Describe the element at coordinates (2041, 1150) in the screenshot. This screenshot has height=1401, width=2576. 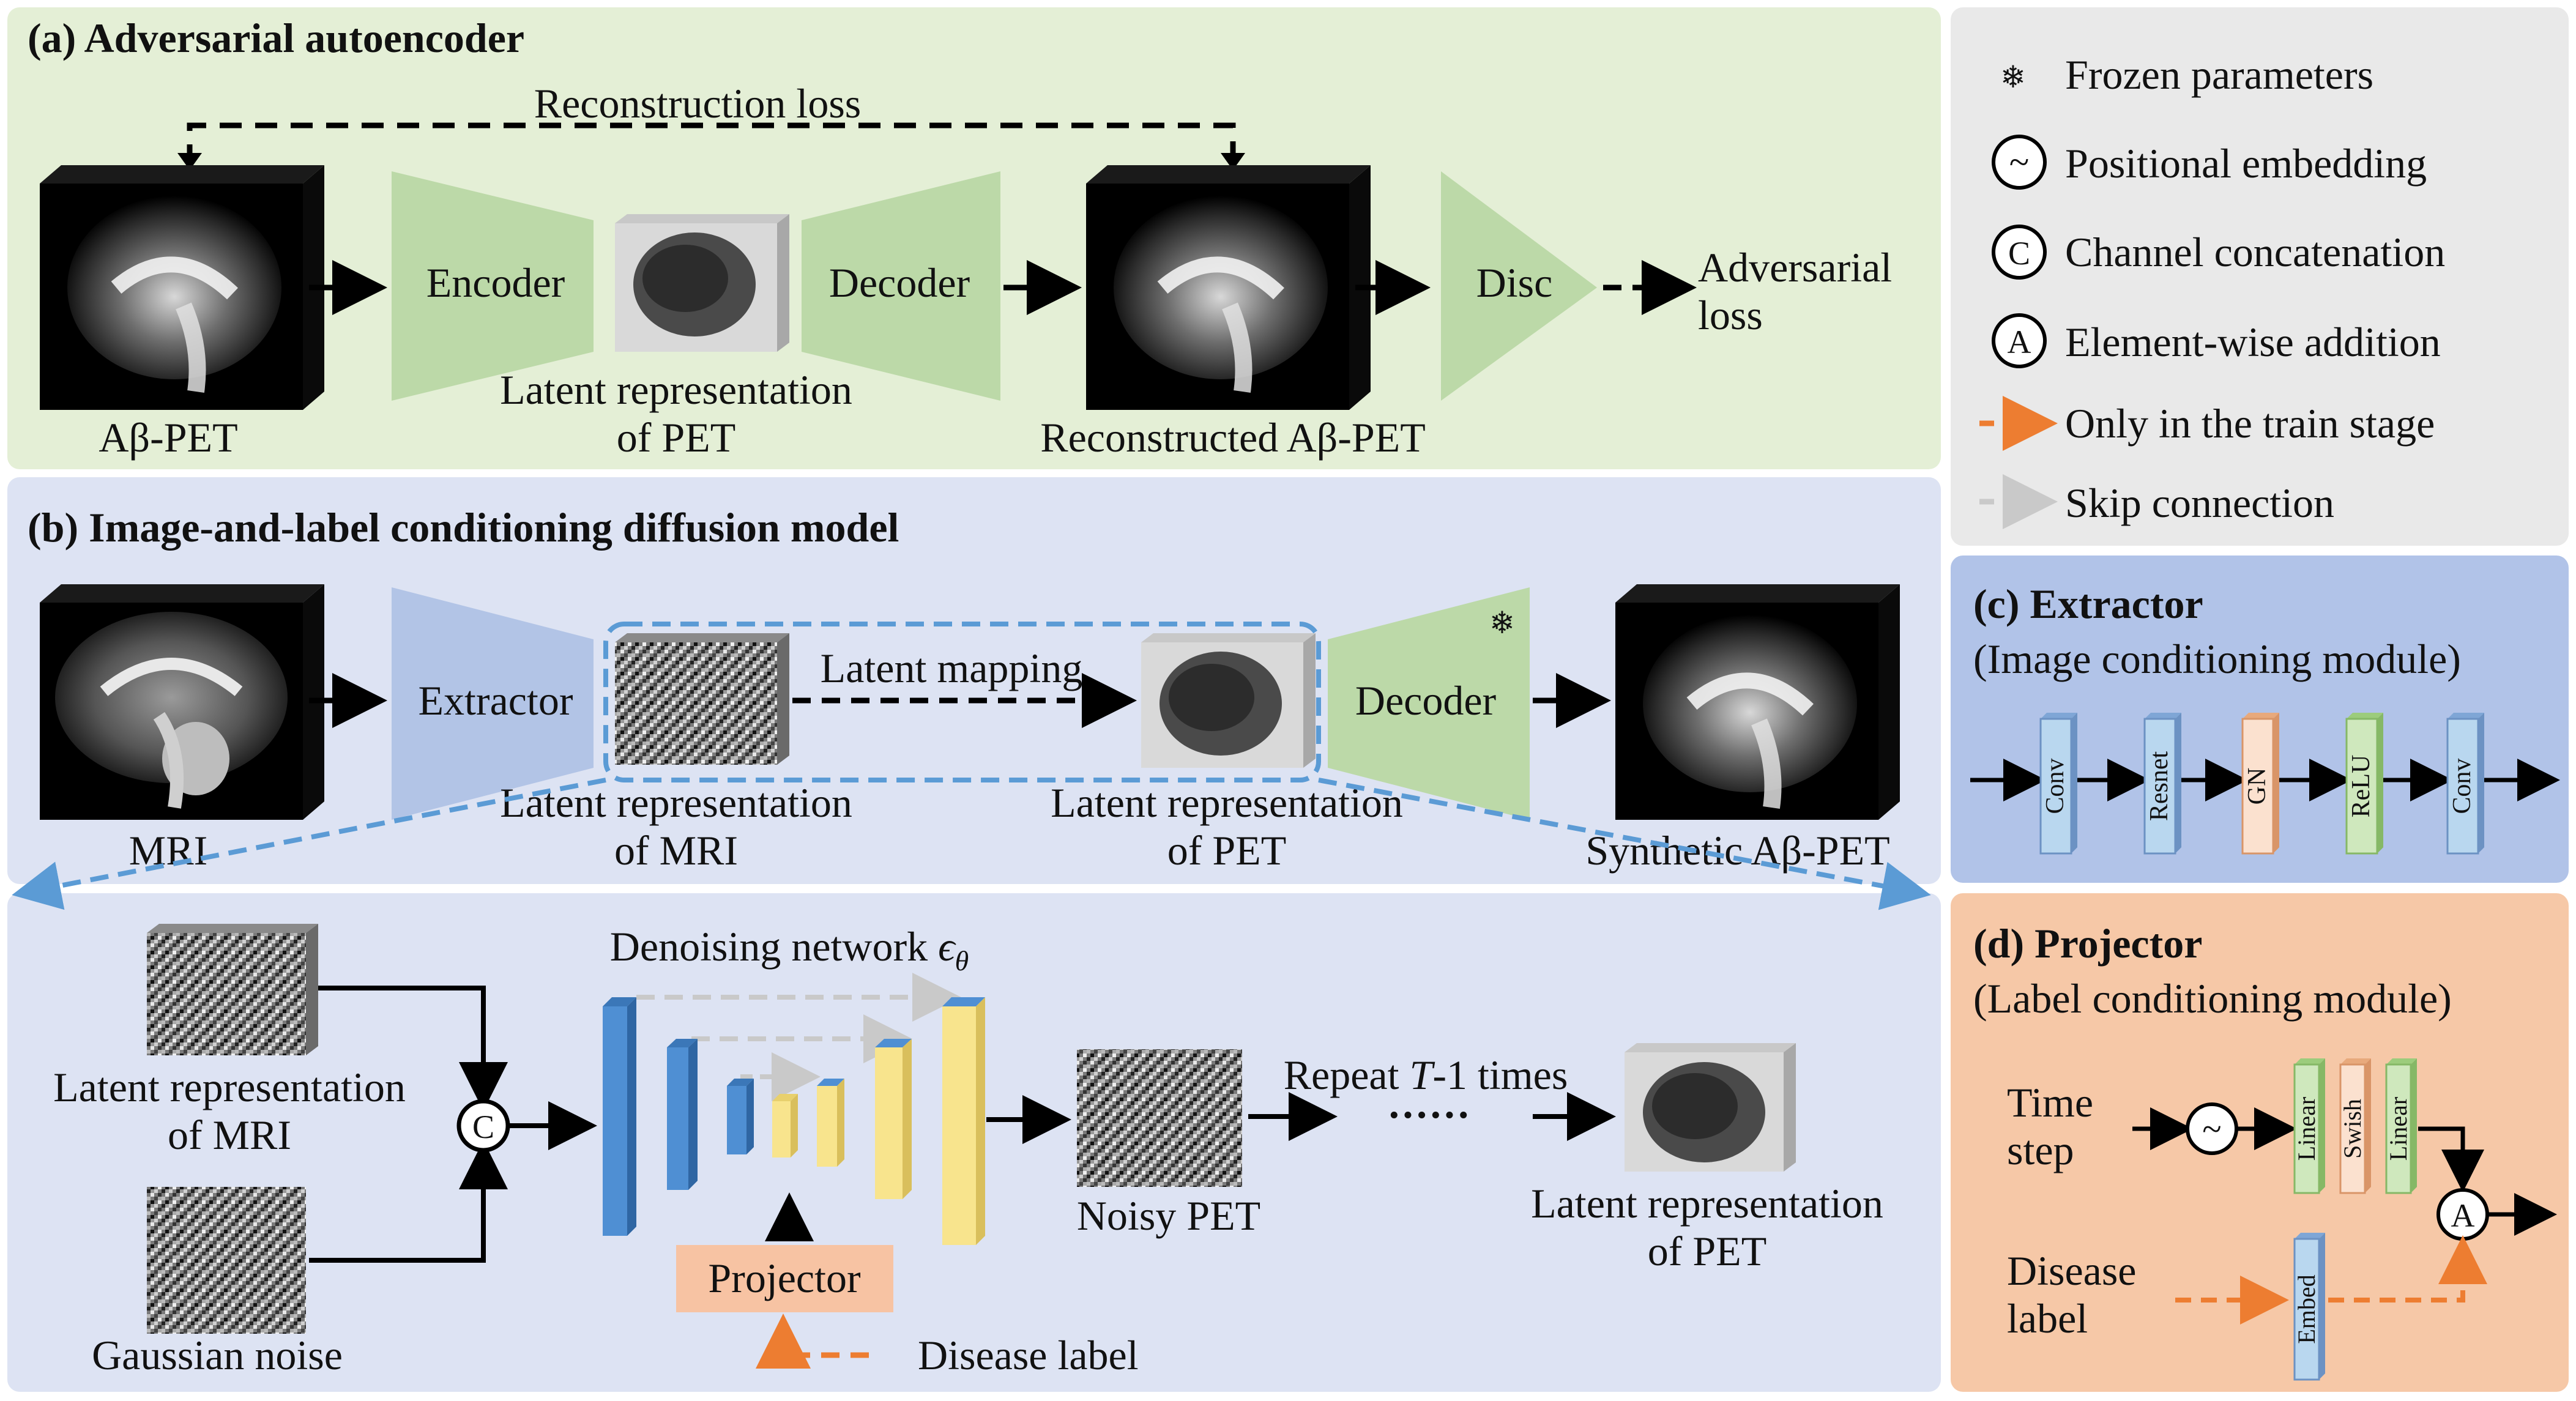
I see `time-step-line2: step` at that location.